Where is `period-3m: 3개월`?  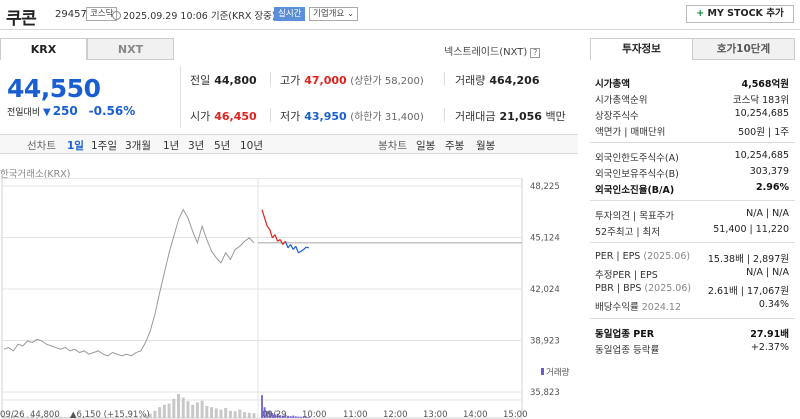 period-3m: 3개월 is located at coordinates (138, 146).